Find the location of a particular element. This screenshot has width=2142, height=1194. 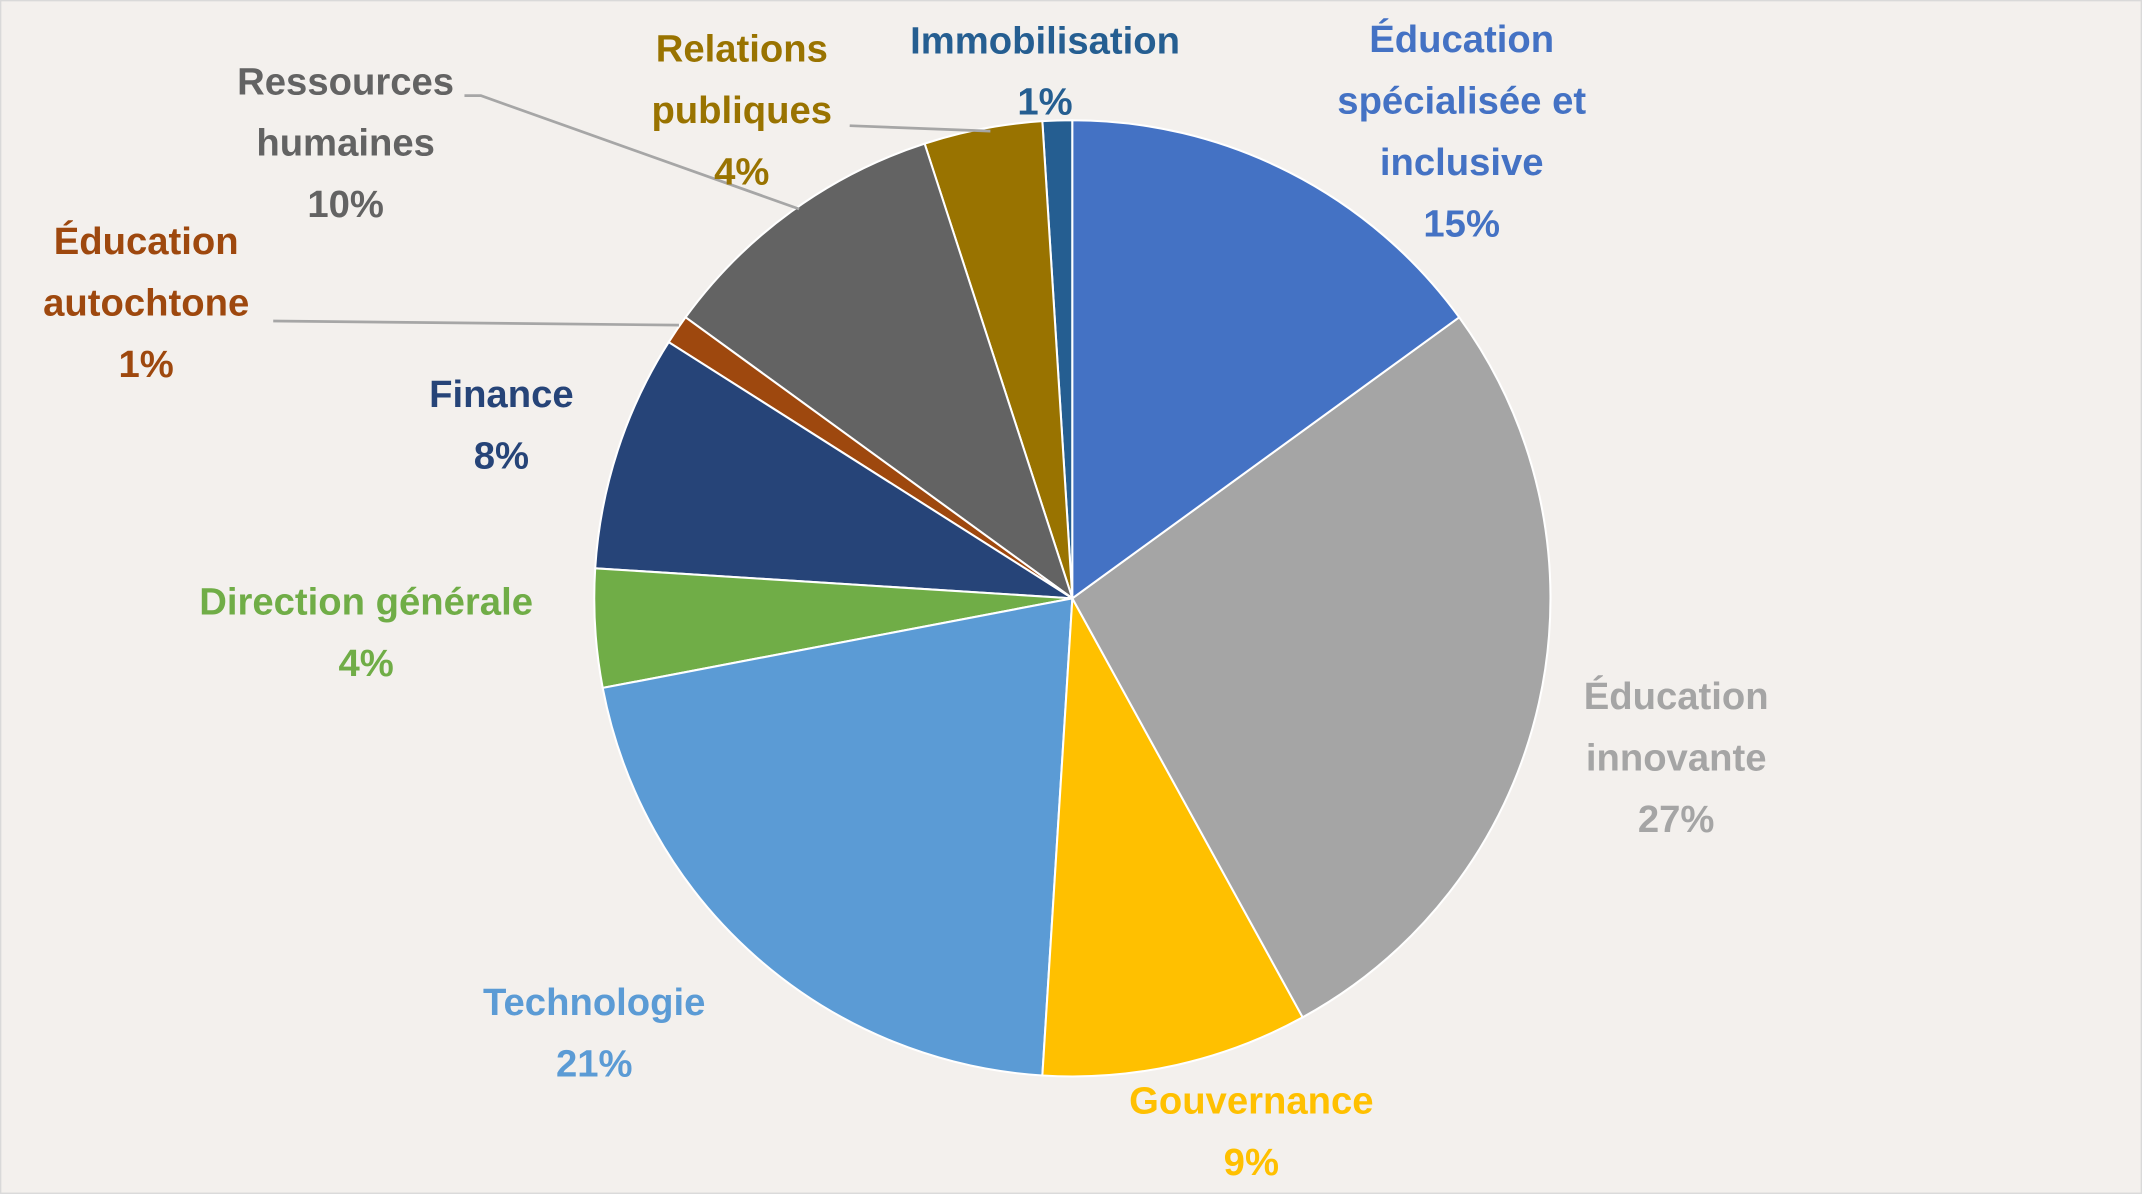

category-label: Ressources humaines is located at coordinates (346, 112).